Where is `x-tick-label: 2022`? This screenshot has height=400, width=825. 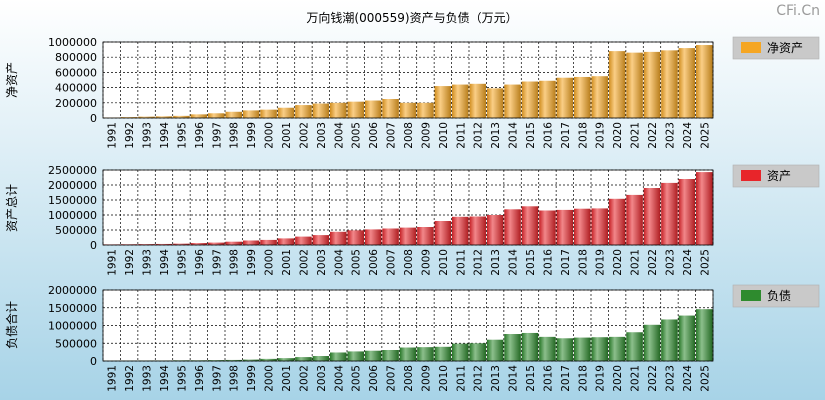
x-tick-label: 2022 is located at coordinates (653, 262).